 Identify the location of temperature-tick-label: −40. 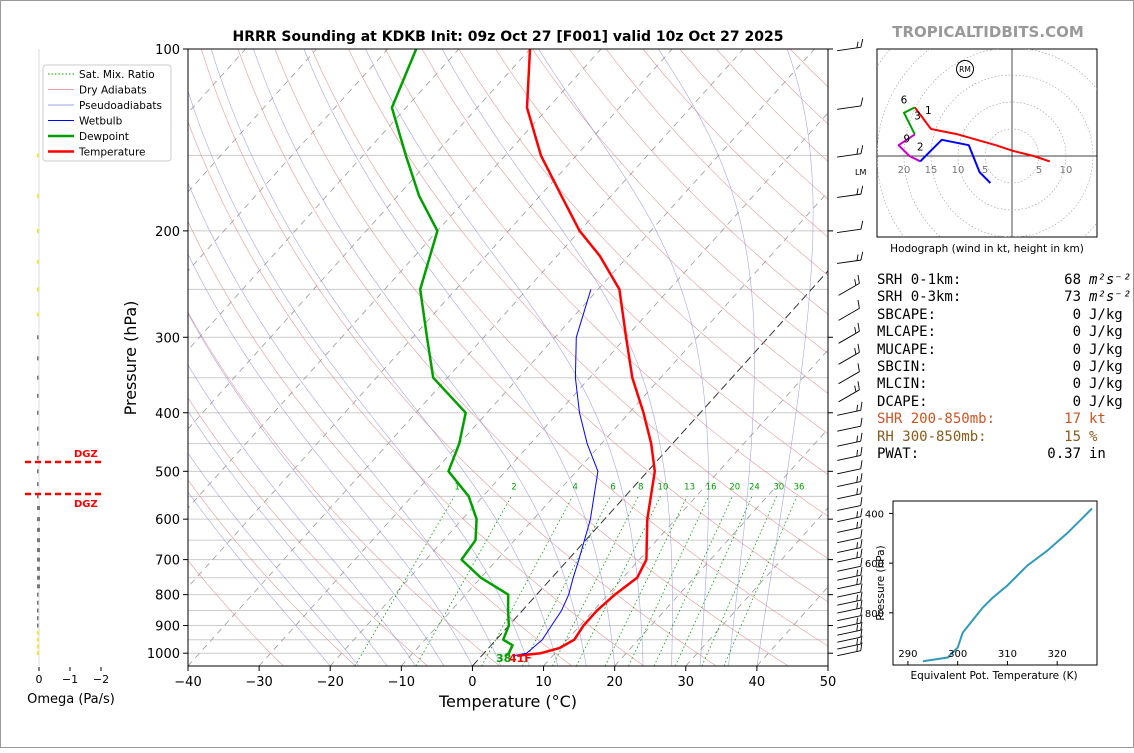
(187, 682).